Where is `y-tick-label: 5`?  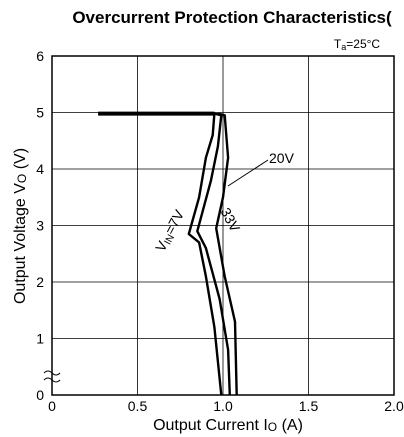
y-tick-label: 5 is located at coordinates (40, 113).